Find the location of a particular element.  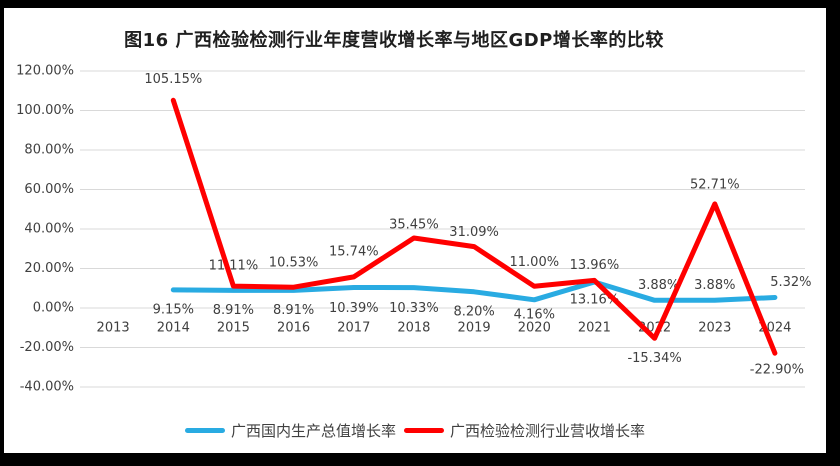

x-tick-label: 2017 is located at coordinates (353, 328).